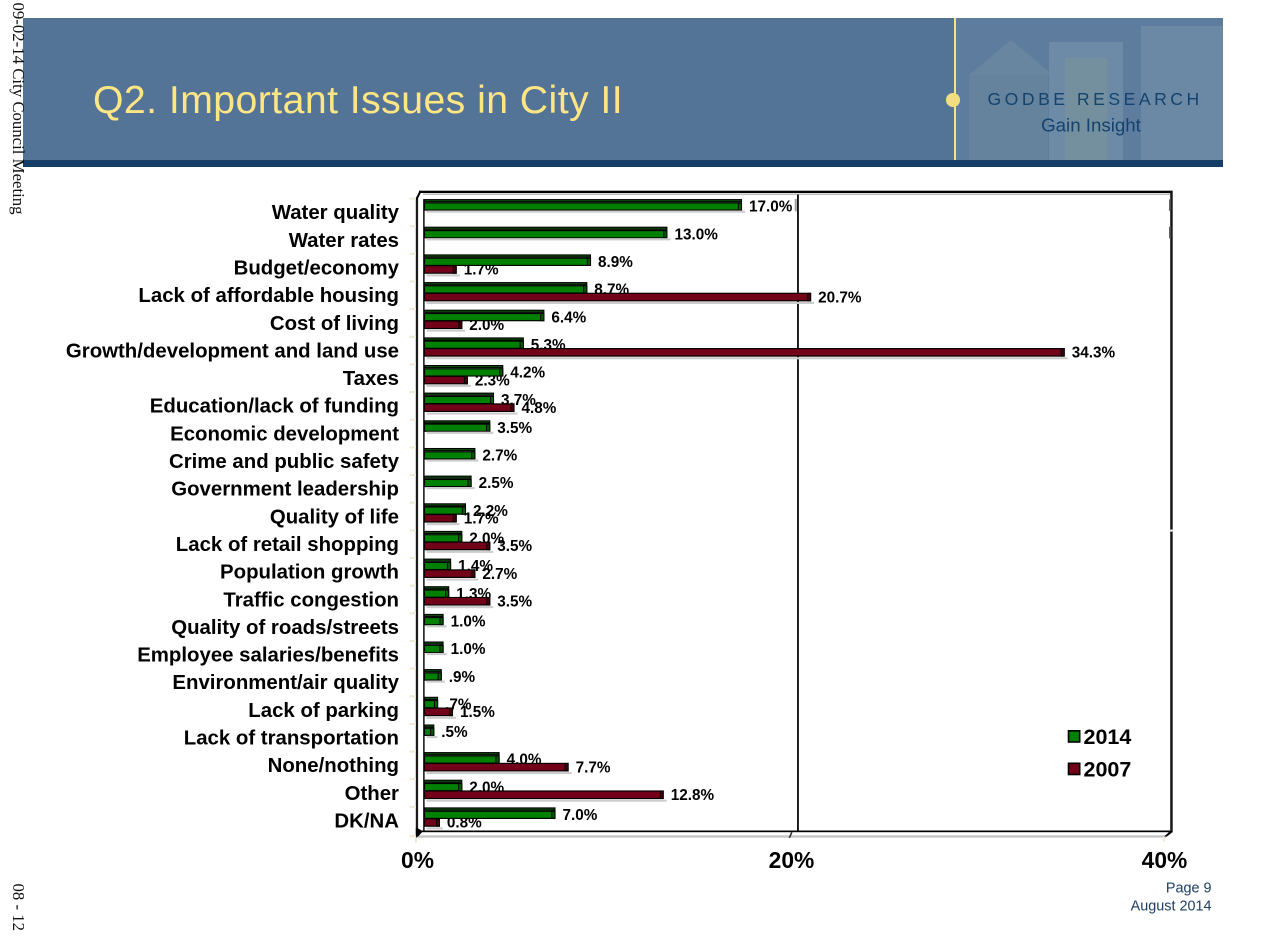 The image size is (1266, 950). I want to click on svg-text: .5%, so click(454, 732).